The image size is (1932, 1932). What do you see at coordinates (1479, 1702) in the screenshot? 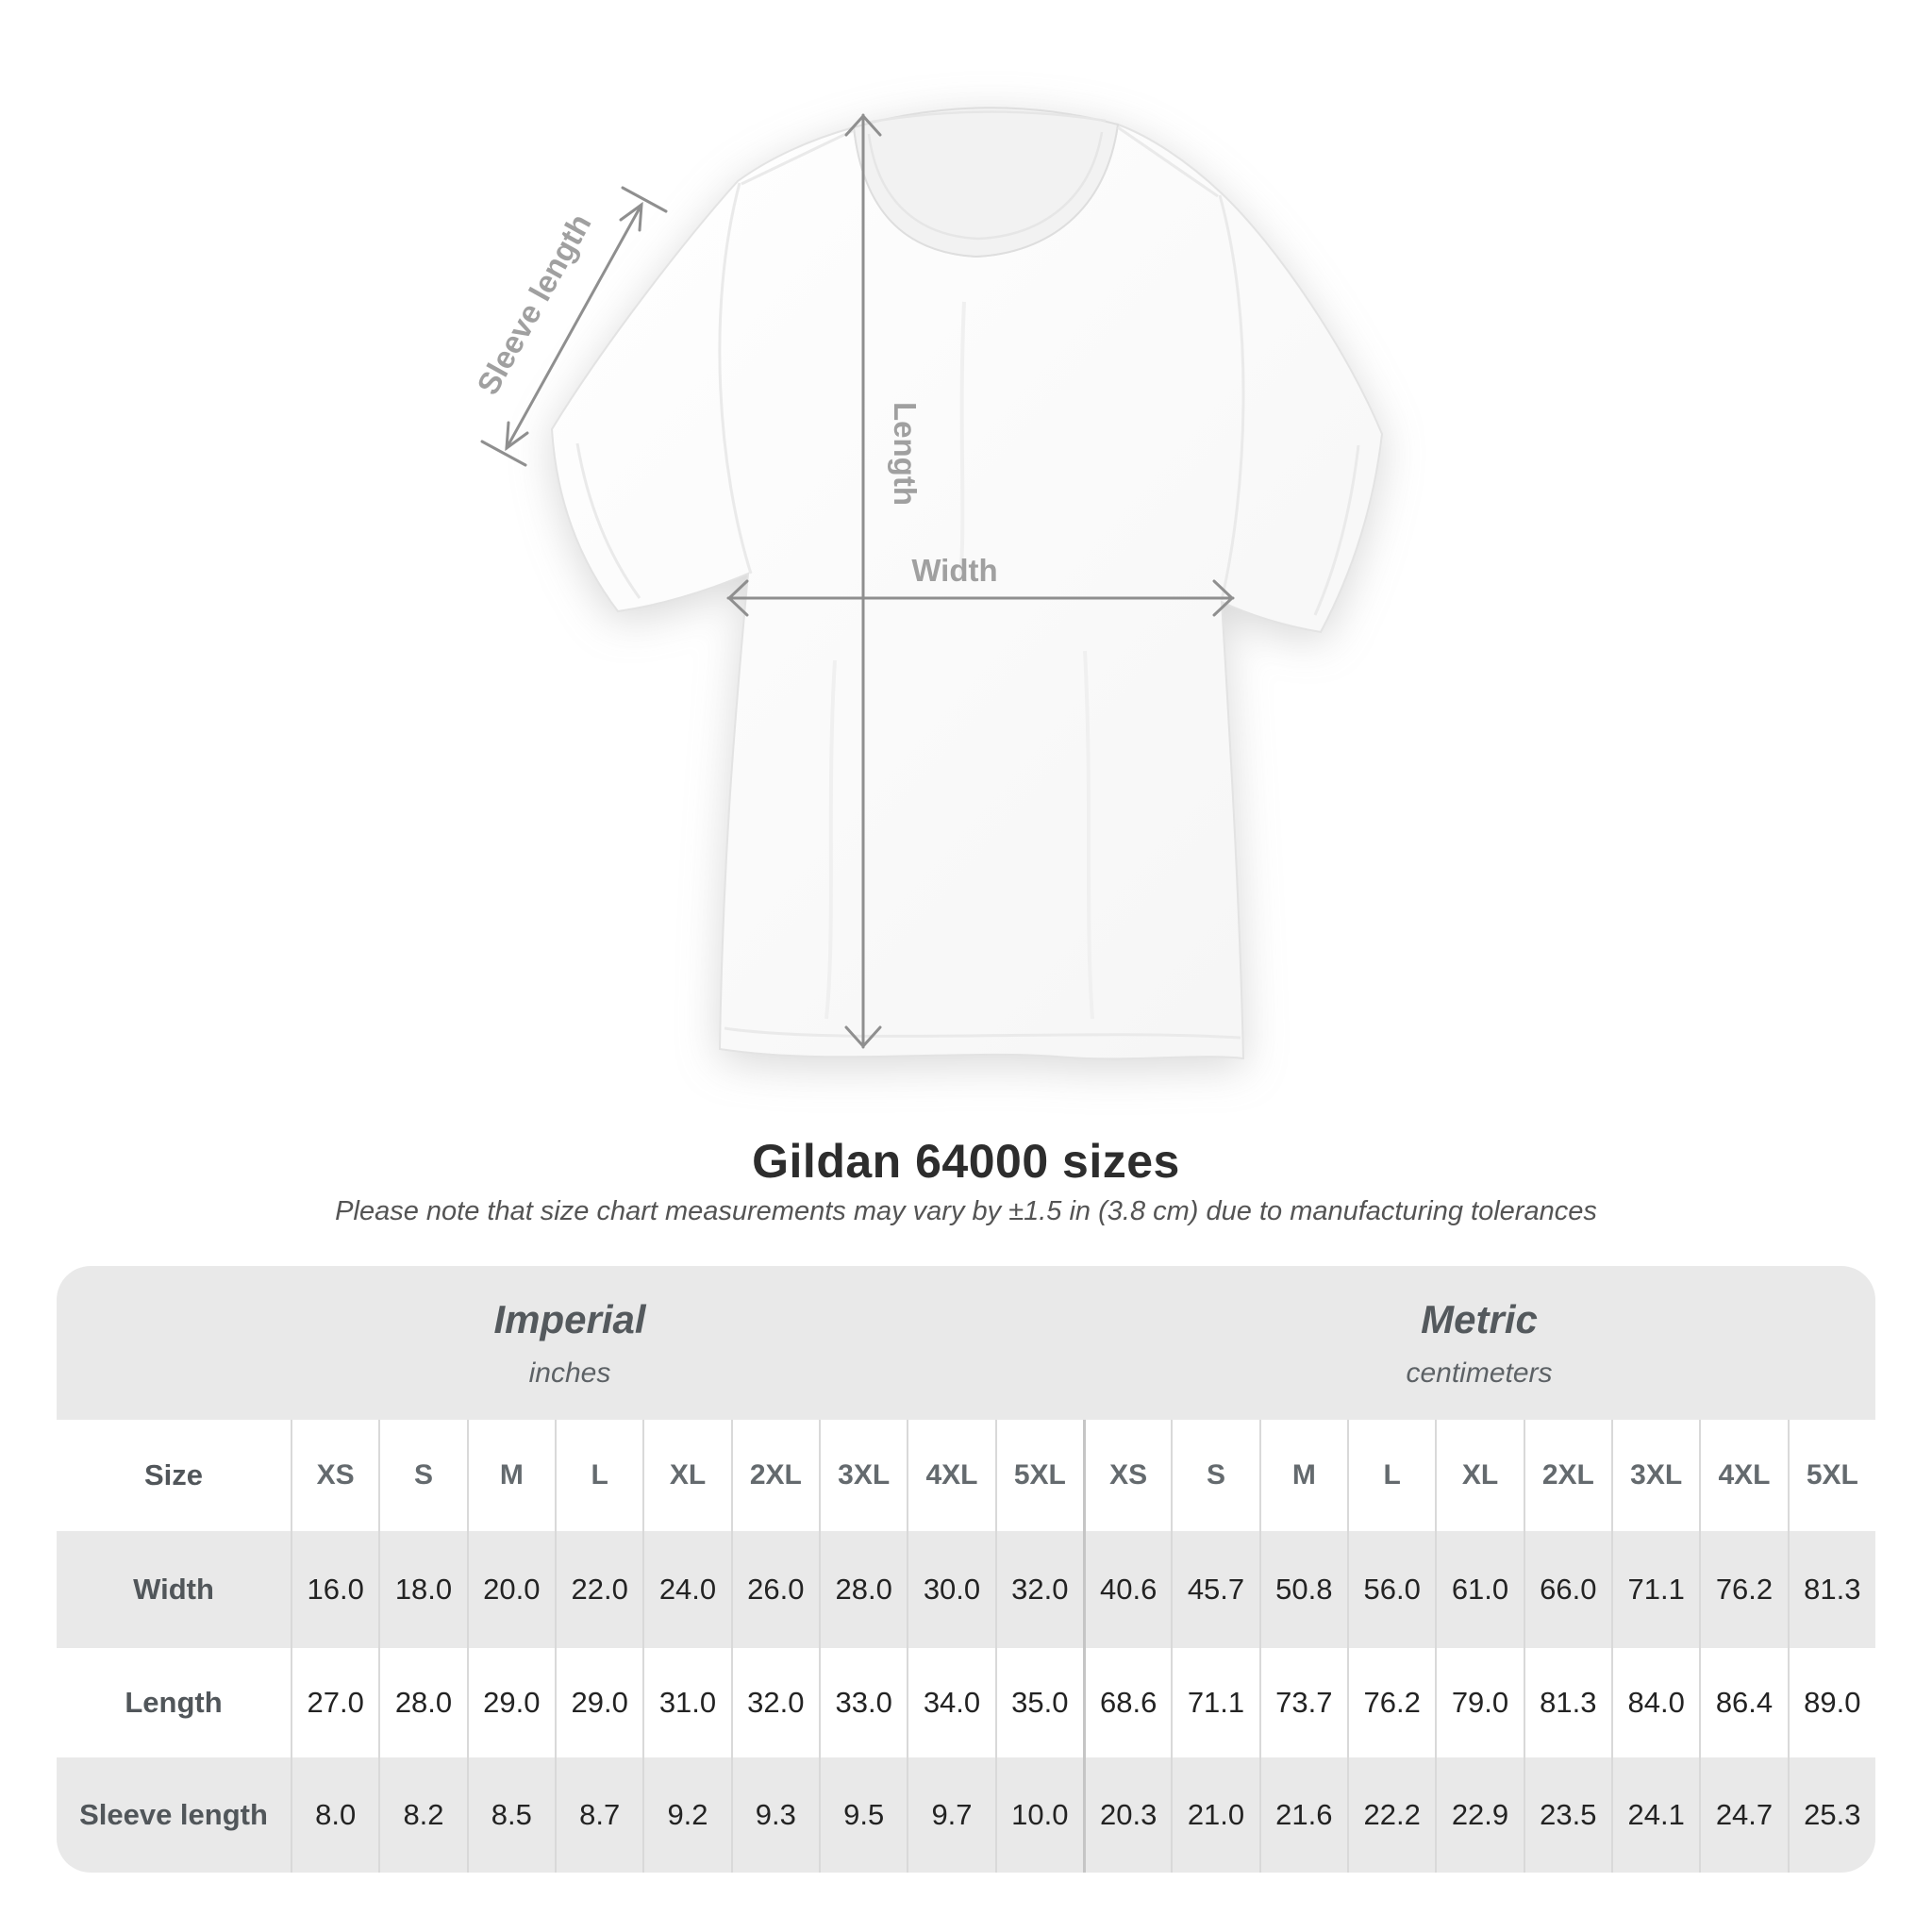
I see `value-cell: 79.0` at bounding box center [1479, 1702].